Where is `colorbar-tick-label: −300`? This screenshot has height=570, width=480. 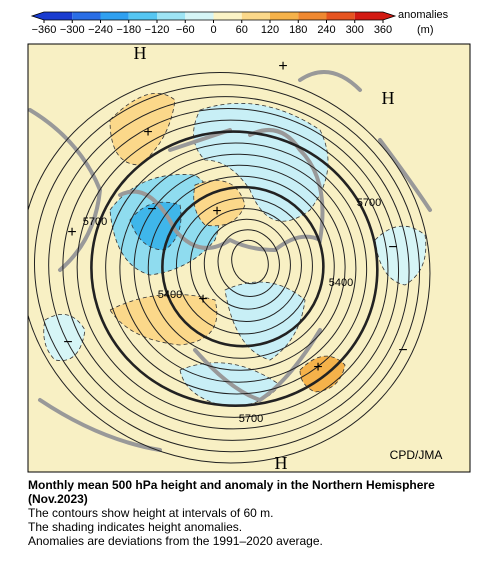
colorbar-tick-label: −300 is located at coordinates (72, 30).